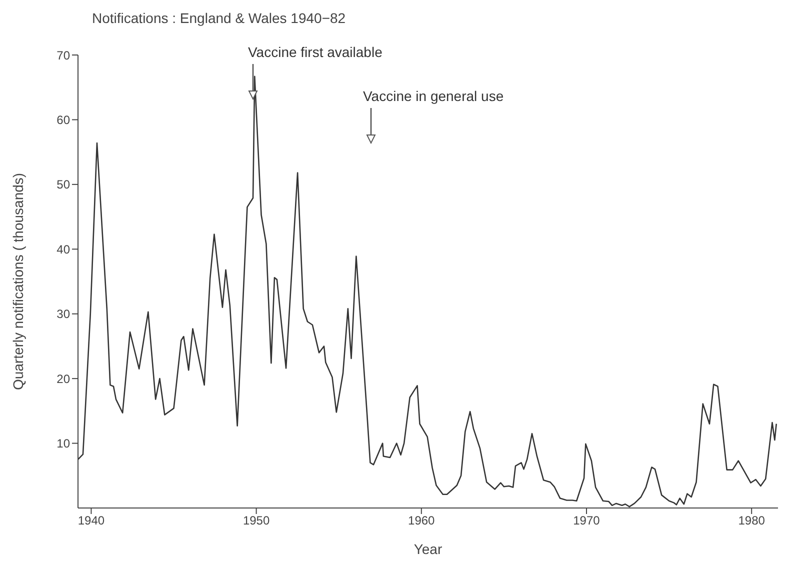 This screenshot has width=790, height=576. Describe the element at coordinates (428, 549) in the screenshot. I see `x-axis-title: Year` at that location.